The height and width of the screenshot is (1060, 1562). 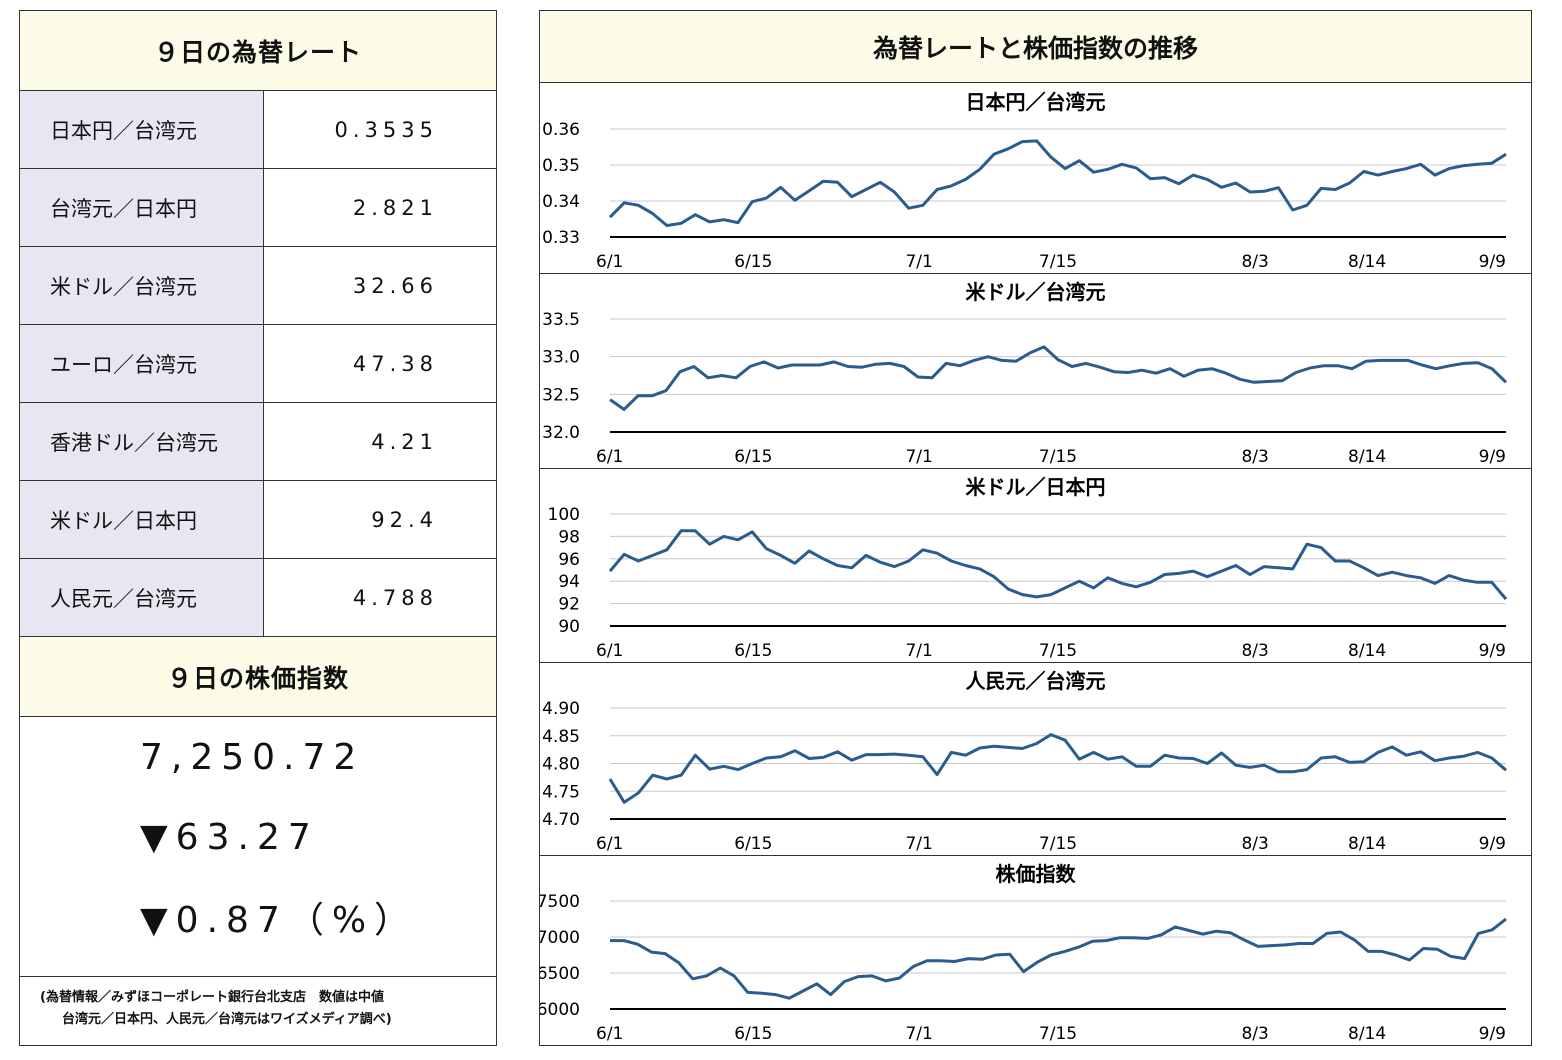 What do you see at coordinates (395, 207) in the screenshot?
I see `rate-value: 2.821` at bounding box center [395, 207].